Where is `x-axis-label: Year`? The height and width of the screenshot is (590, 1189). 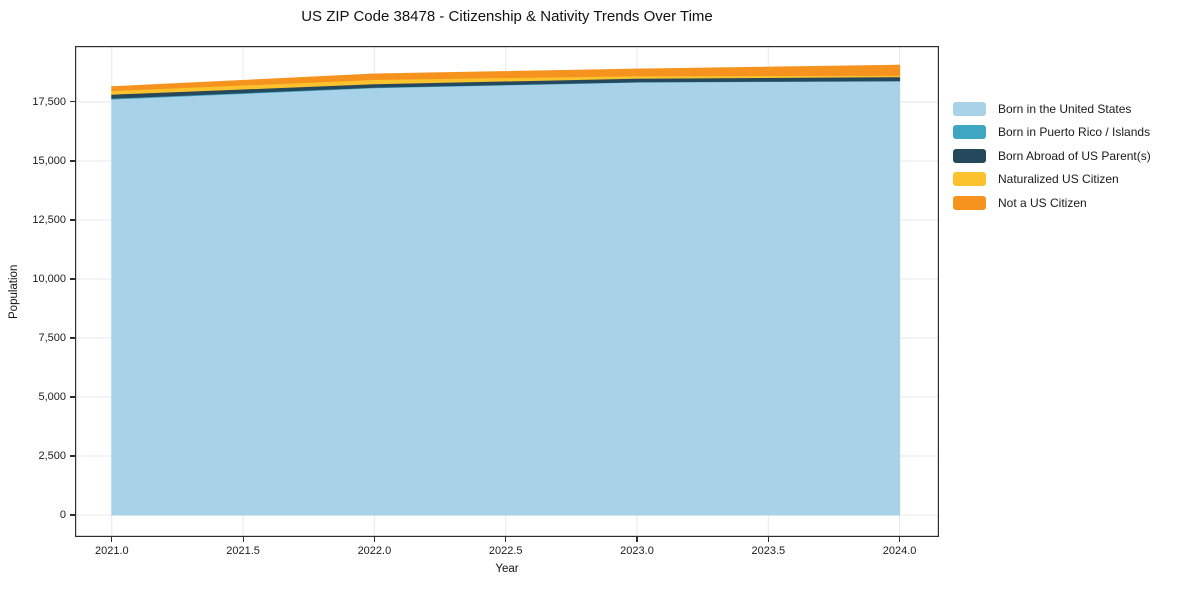
x-axis-label: Year is located at coordinates (507, 569).